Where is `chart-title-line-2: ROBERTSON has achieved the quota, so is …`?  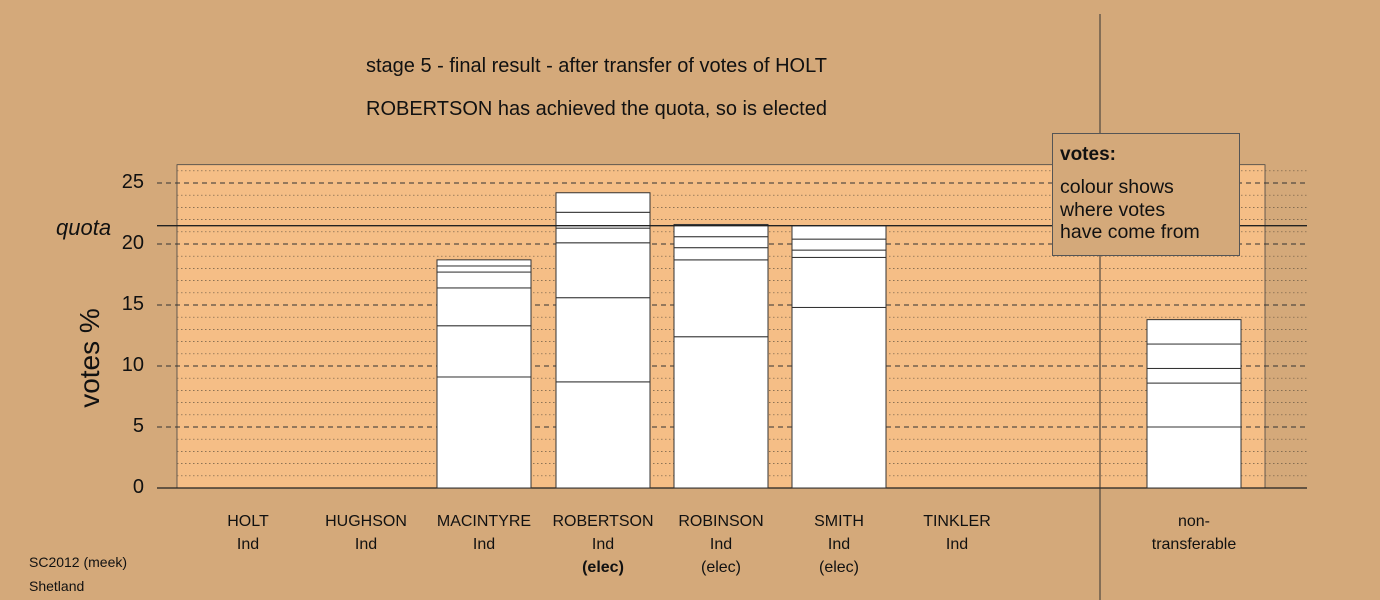
chart-title-line-2: ROBERTSON has achieved the quota, so is … is located at coordinates (596, 109).